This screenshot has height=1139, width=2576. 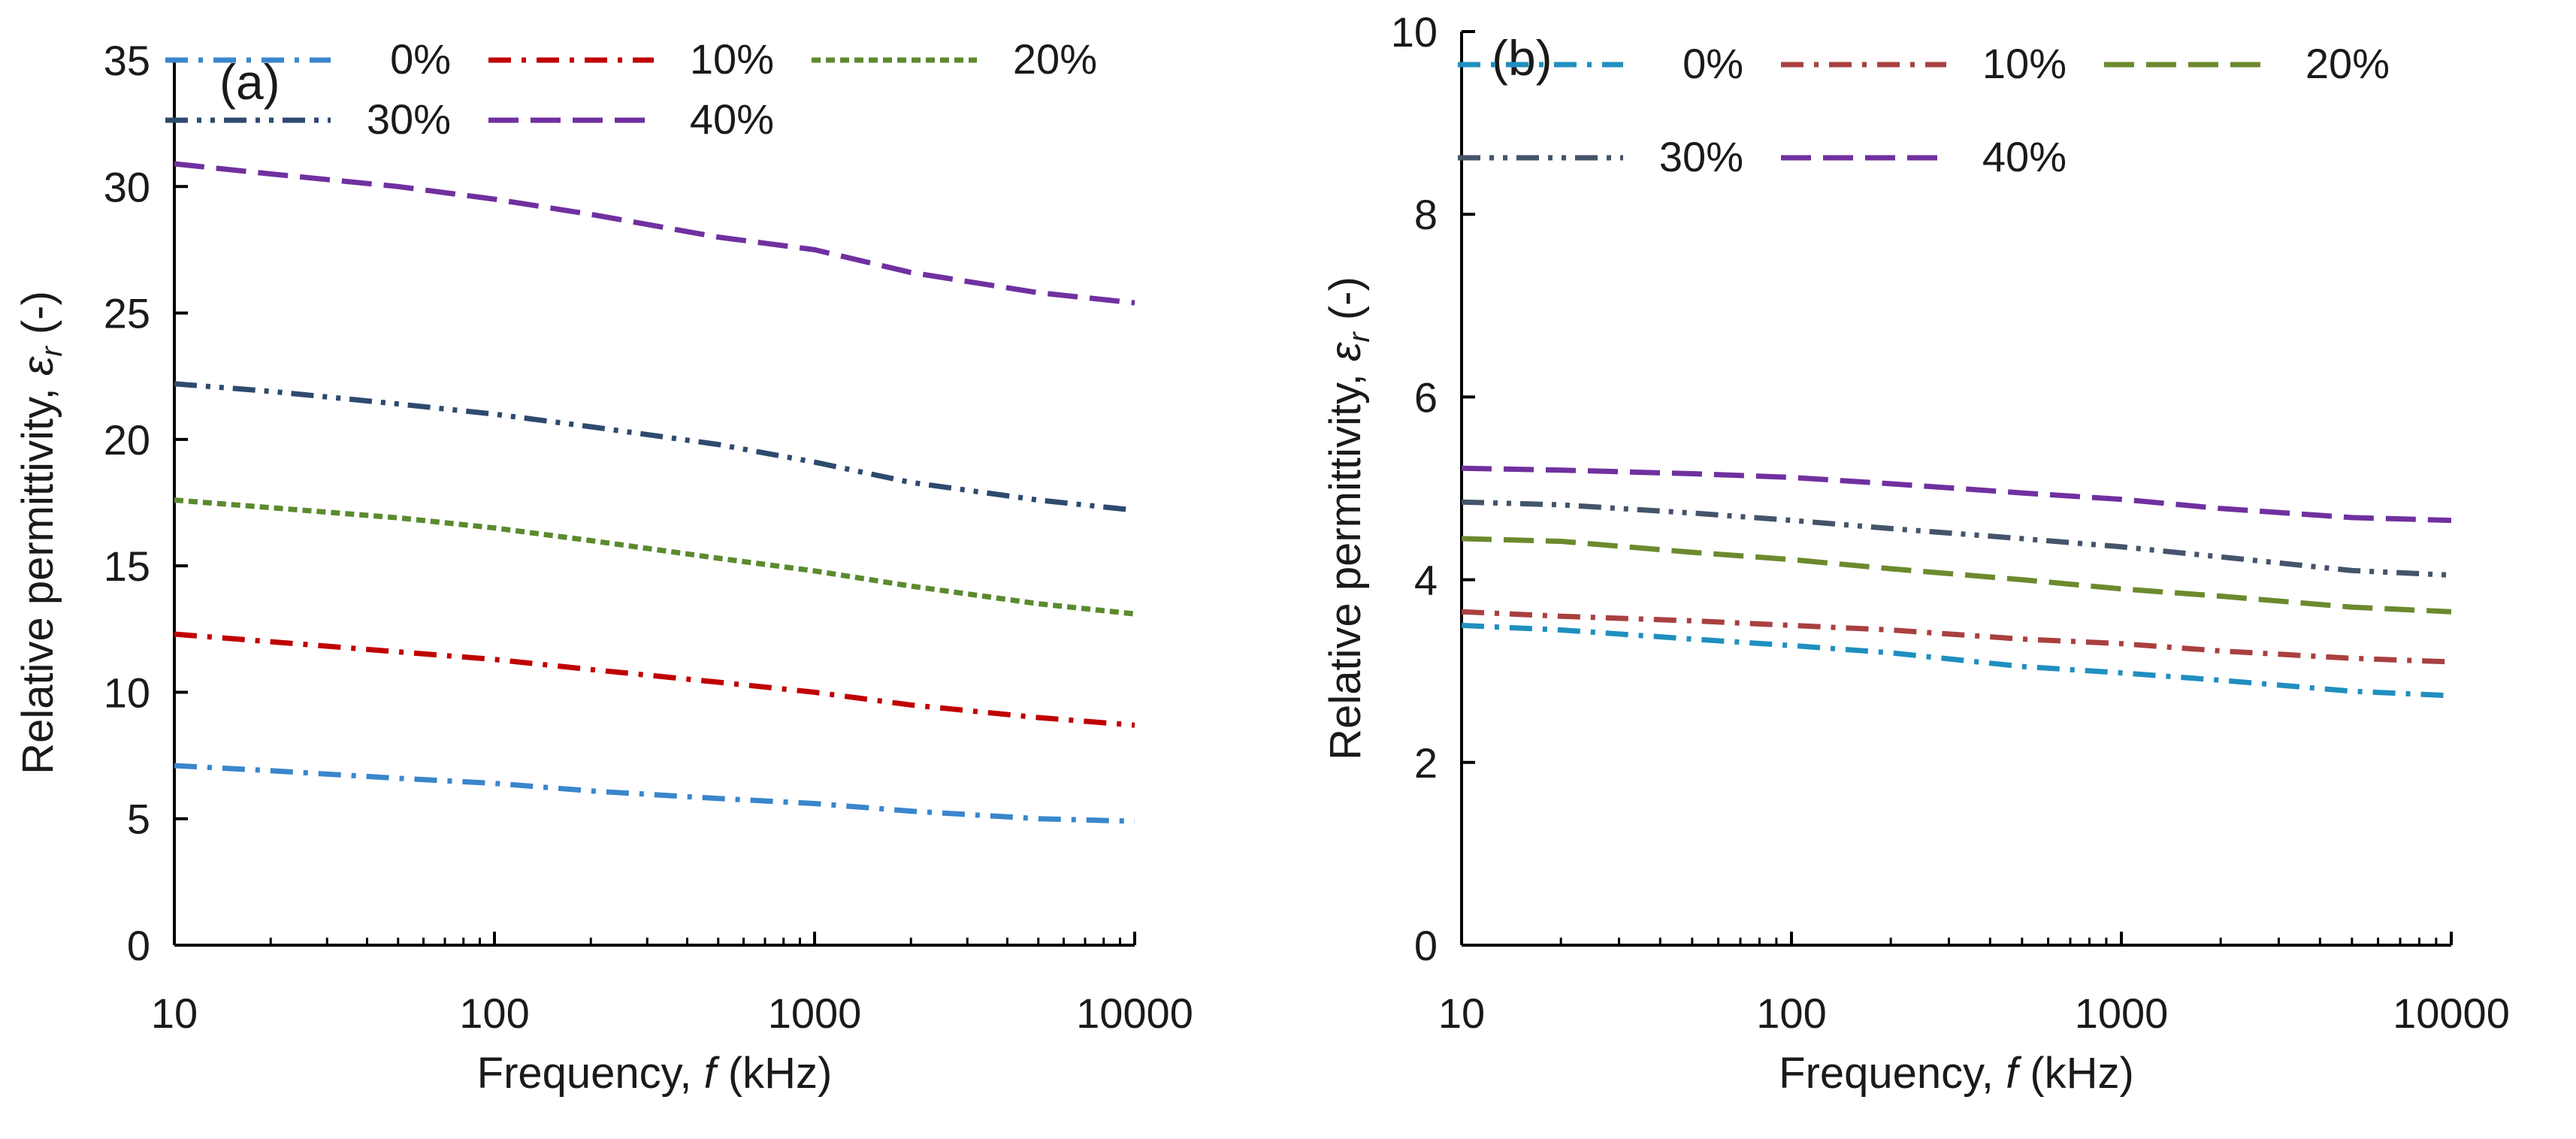 What do you see at coordinates (1426, 214) in the screenshot?
I see `y-tick-label: 8` at bounding box center [1426, 214].